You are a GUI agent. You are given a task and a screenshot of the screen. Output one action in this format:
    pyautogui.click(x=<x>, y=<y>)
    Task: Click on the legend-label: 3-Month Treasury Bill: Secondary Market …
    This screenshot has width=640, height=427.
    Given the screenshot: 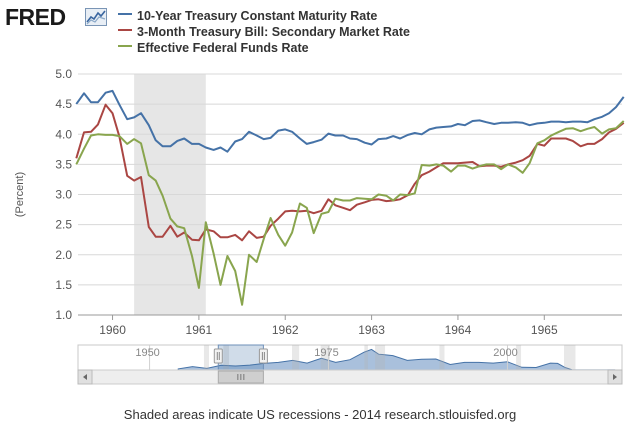 What is the action you would take?
    pyautogui.click(x=273, y=32)
    